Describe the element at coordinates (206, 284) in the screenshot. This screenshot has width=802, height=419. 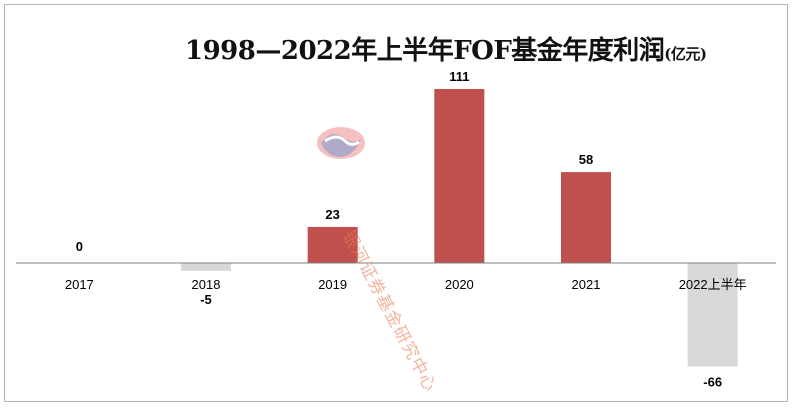
I see `x-tick-label: 2018` at that location.